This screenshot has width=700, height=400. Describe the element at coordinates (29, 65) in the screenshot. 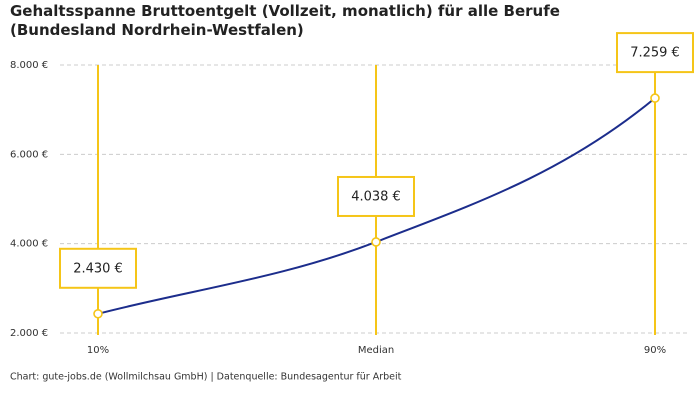

I see `y-tick-label: 8.000 €` at that location.